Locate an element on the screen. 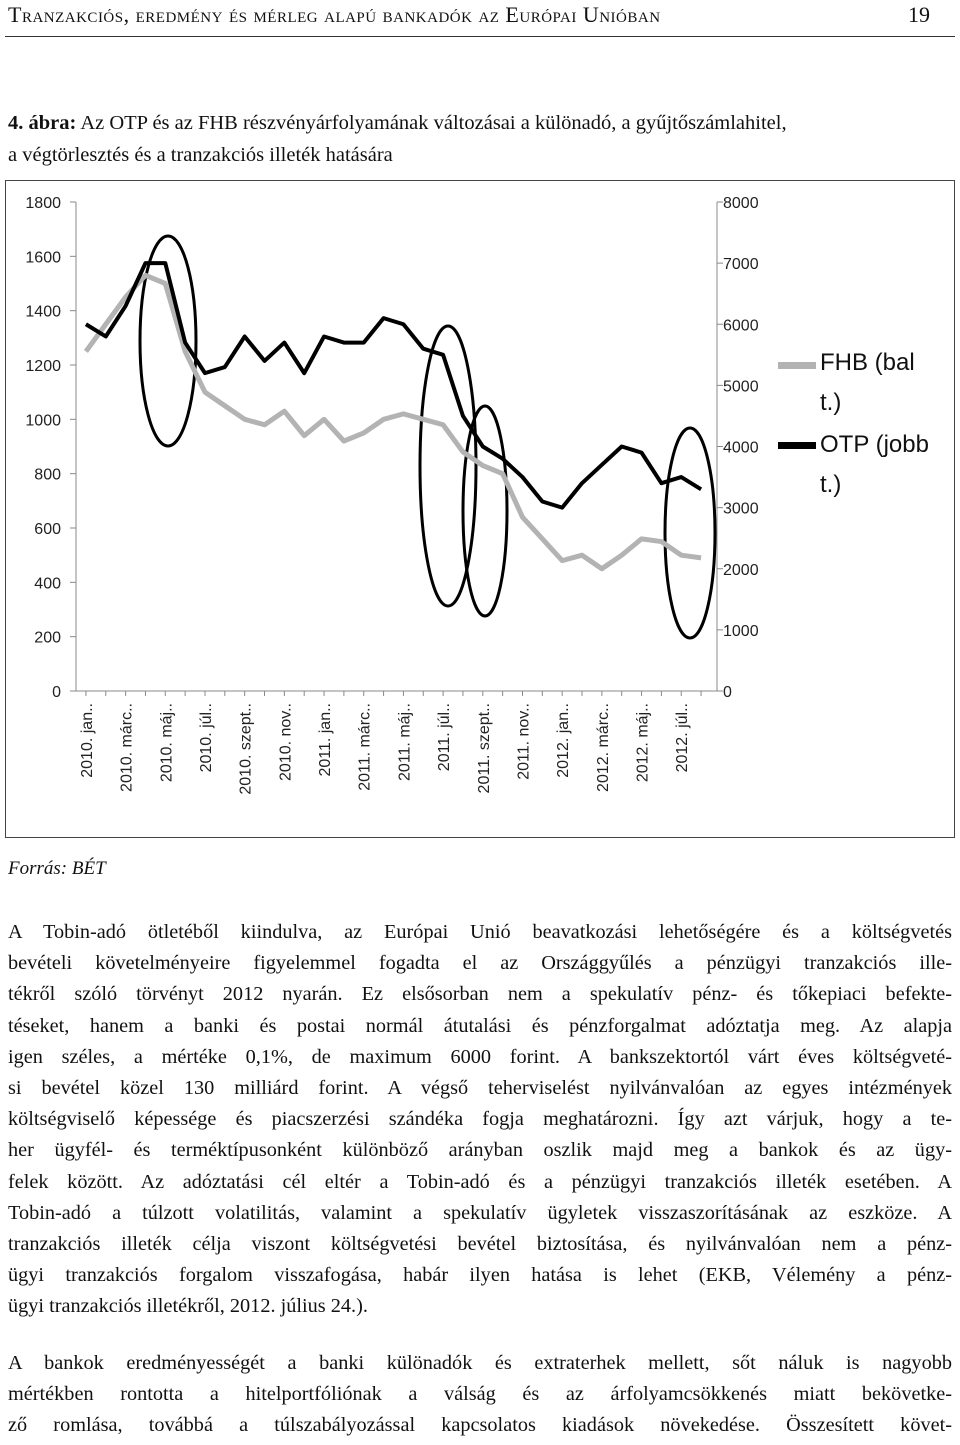 The height and width of the screenshot is (1445, 960). y2-tick-label: 6000 is located at coordinates (741, 325).